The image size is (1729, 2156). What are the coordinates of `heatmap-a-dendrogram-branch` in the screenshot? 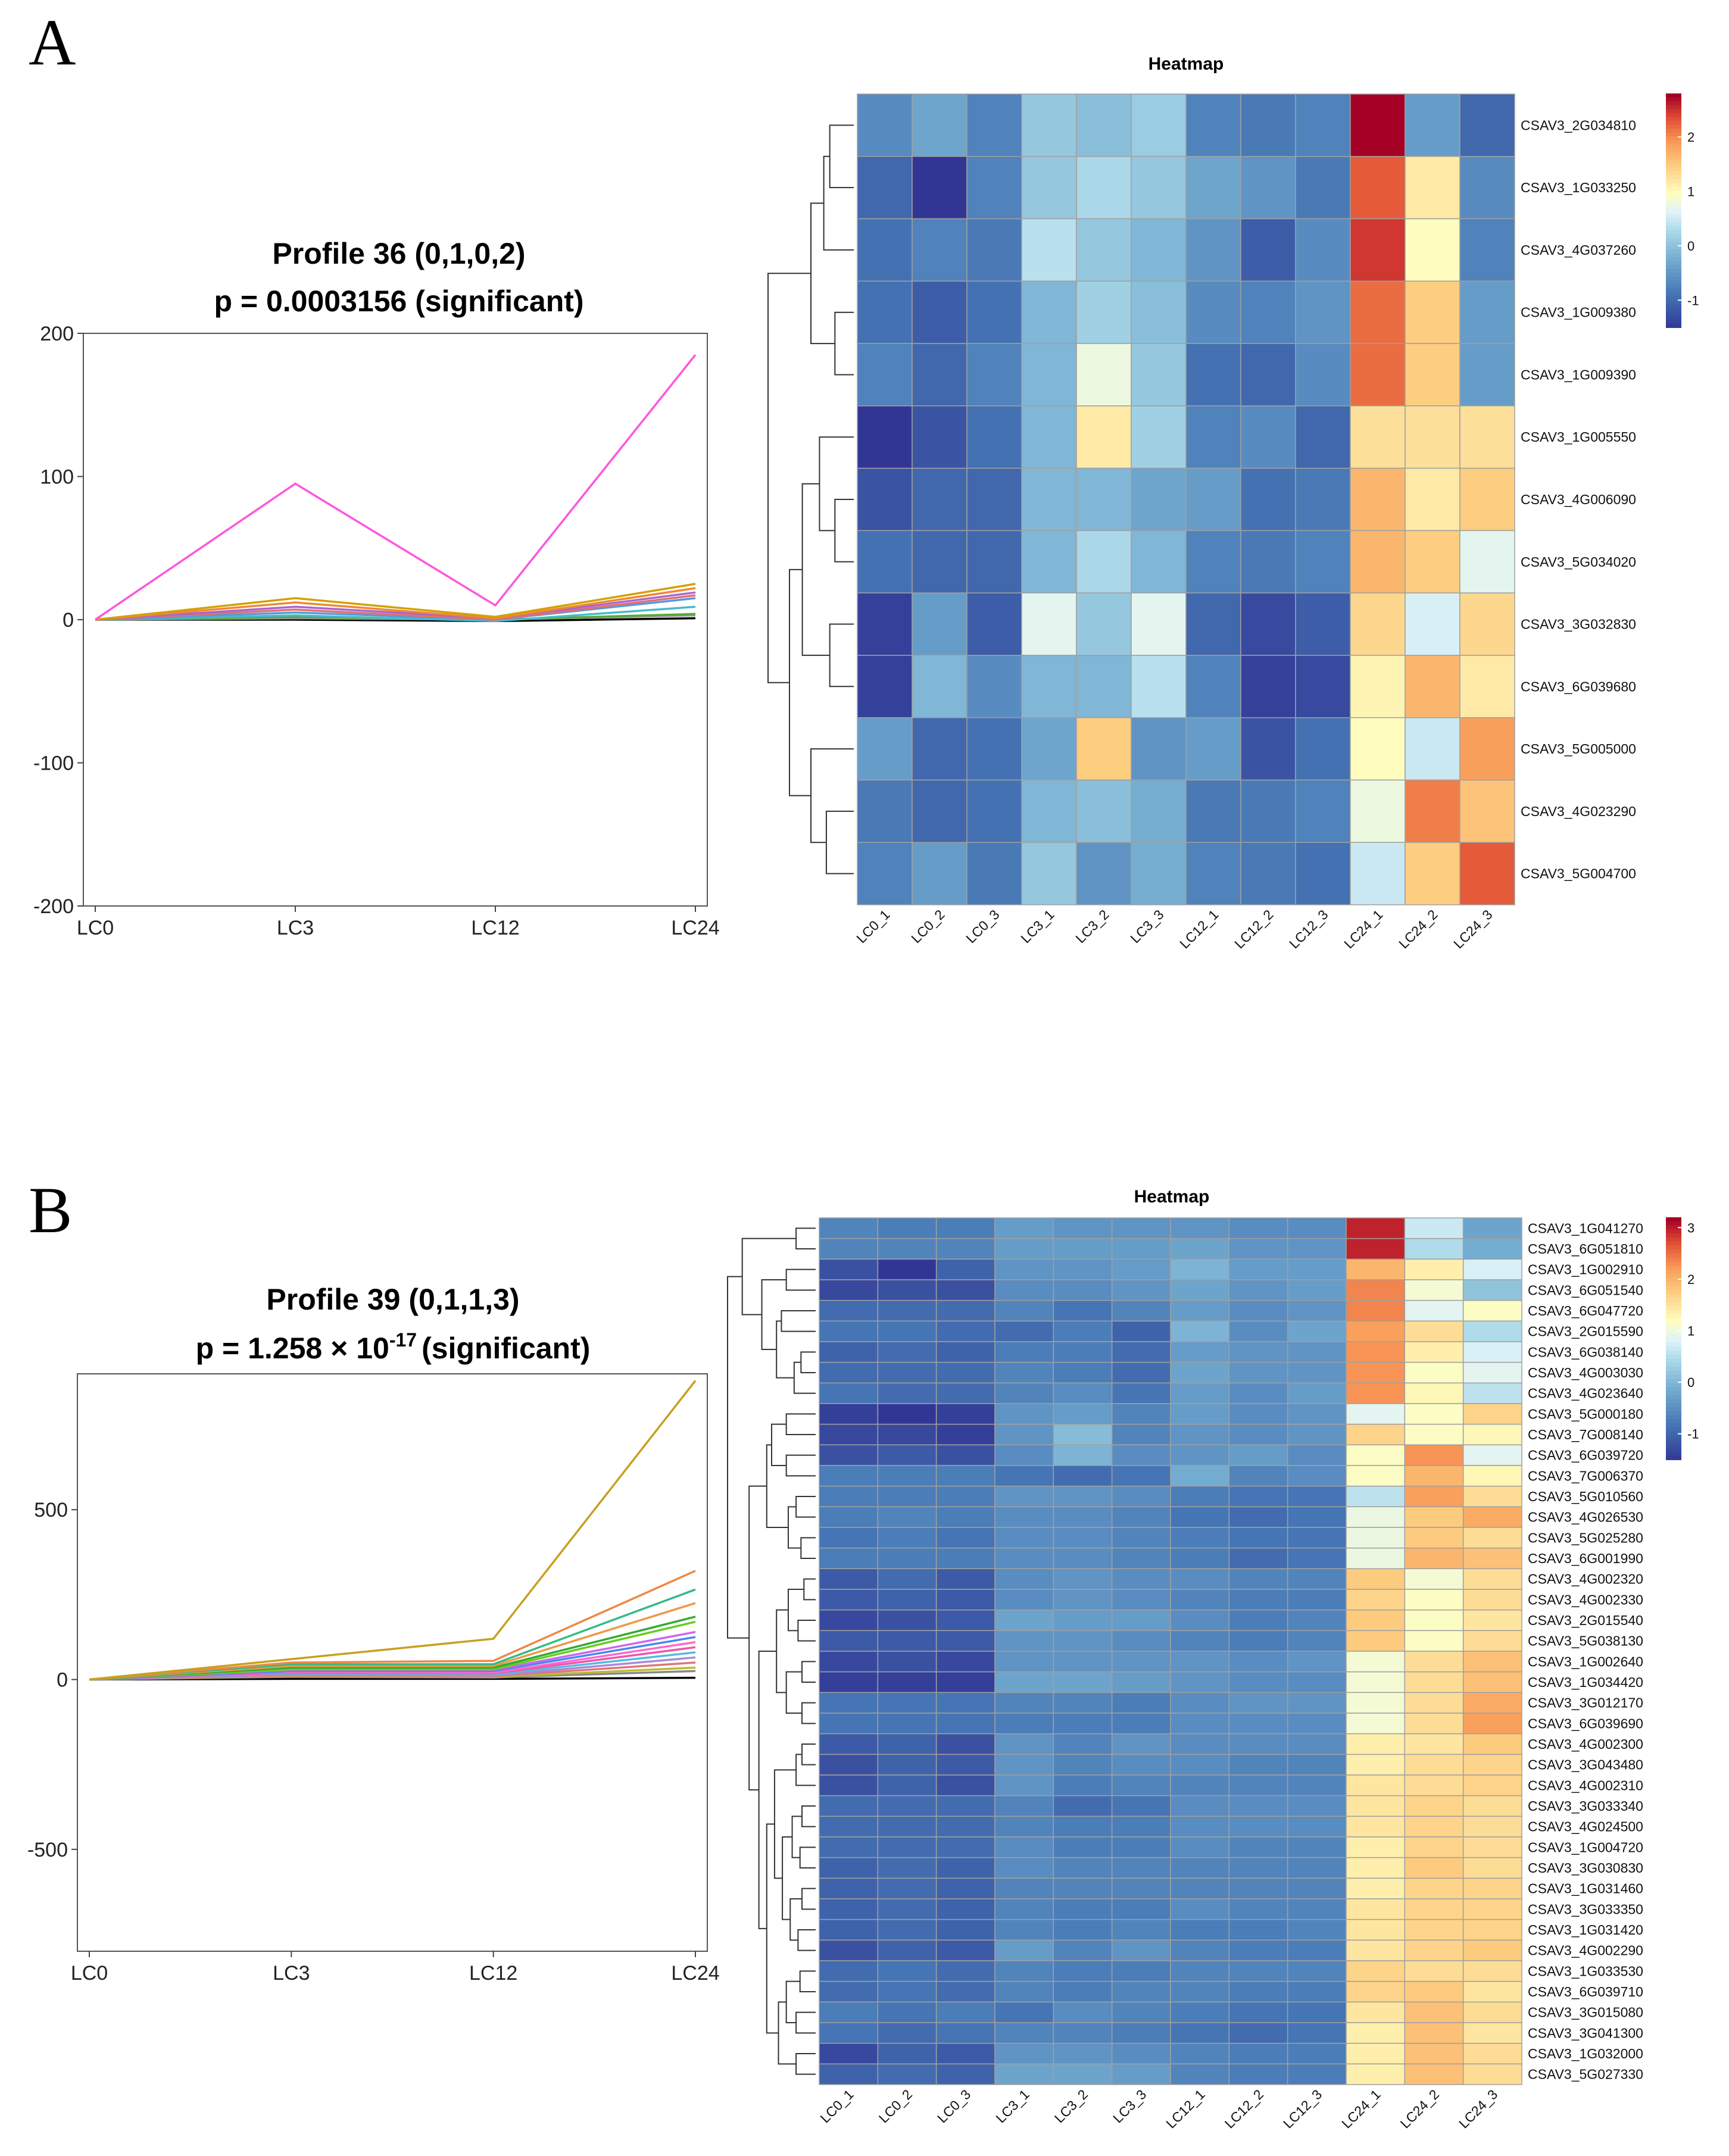 It's located at (841, 655).